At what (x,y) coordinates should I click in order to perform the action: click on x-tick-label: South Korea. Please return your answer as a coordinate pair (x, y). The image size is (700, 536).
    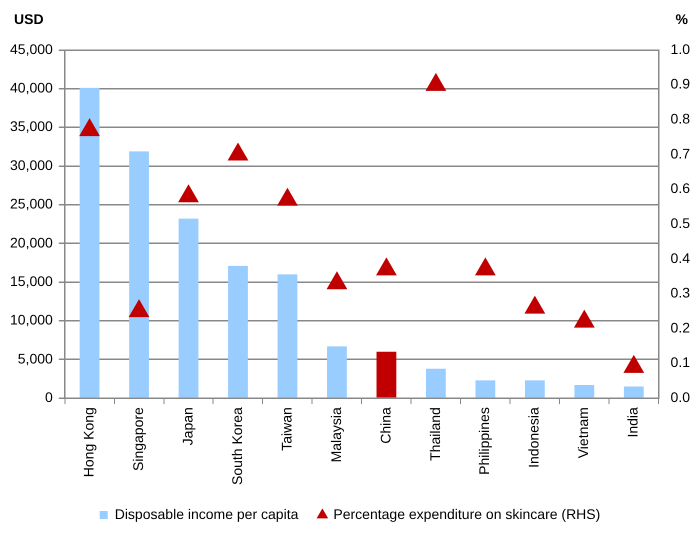
    Looking at the image, I should click on (236, 446).